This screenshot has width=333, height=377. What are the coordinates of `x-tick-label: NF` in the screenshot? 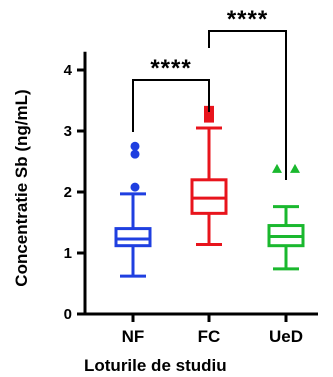 It's located at (133, 336).